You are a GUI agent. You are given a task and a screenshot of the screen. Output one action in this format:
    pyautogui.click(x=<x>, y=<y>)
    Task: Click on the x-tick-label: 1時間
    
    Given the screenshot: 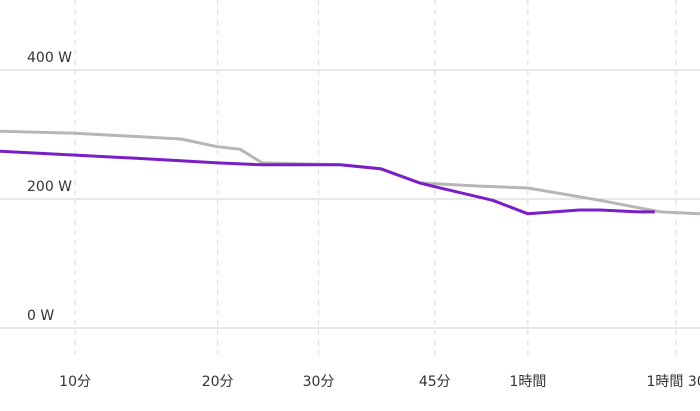 What is the action you would take?
    pyautogui.click(x=527, y=382)
    